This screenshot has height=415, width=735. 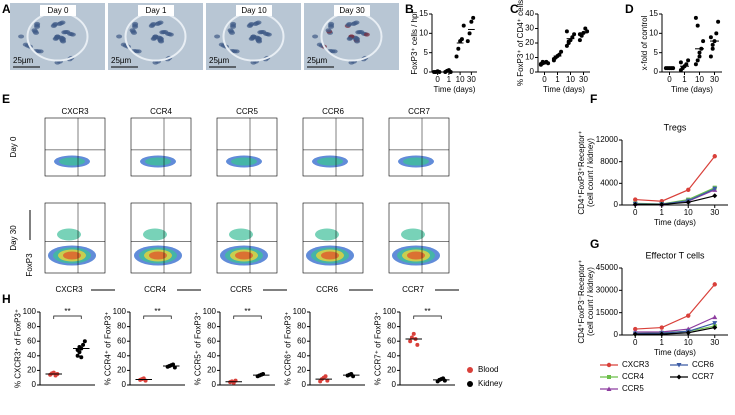 I want to click on legend-label: CCR5, so click(x=633, y=388).